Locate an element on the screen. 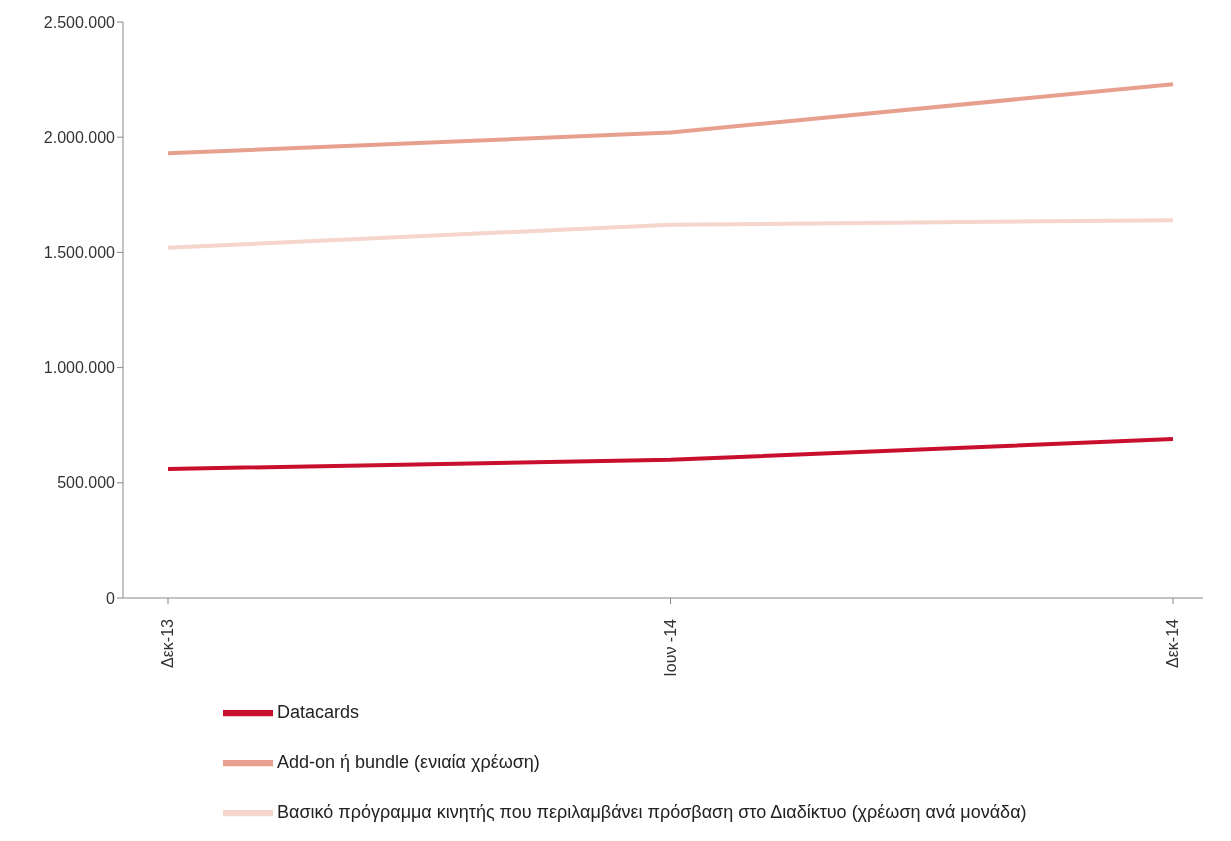 This screenshot has width=1231, height=841. x-tick-label: Ιουν -14 is located at coordinates (670, 647).